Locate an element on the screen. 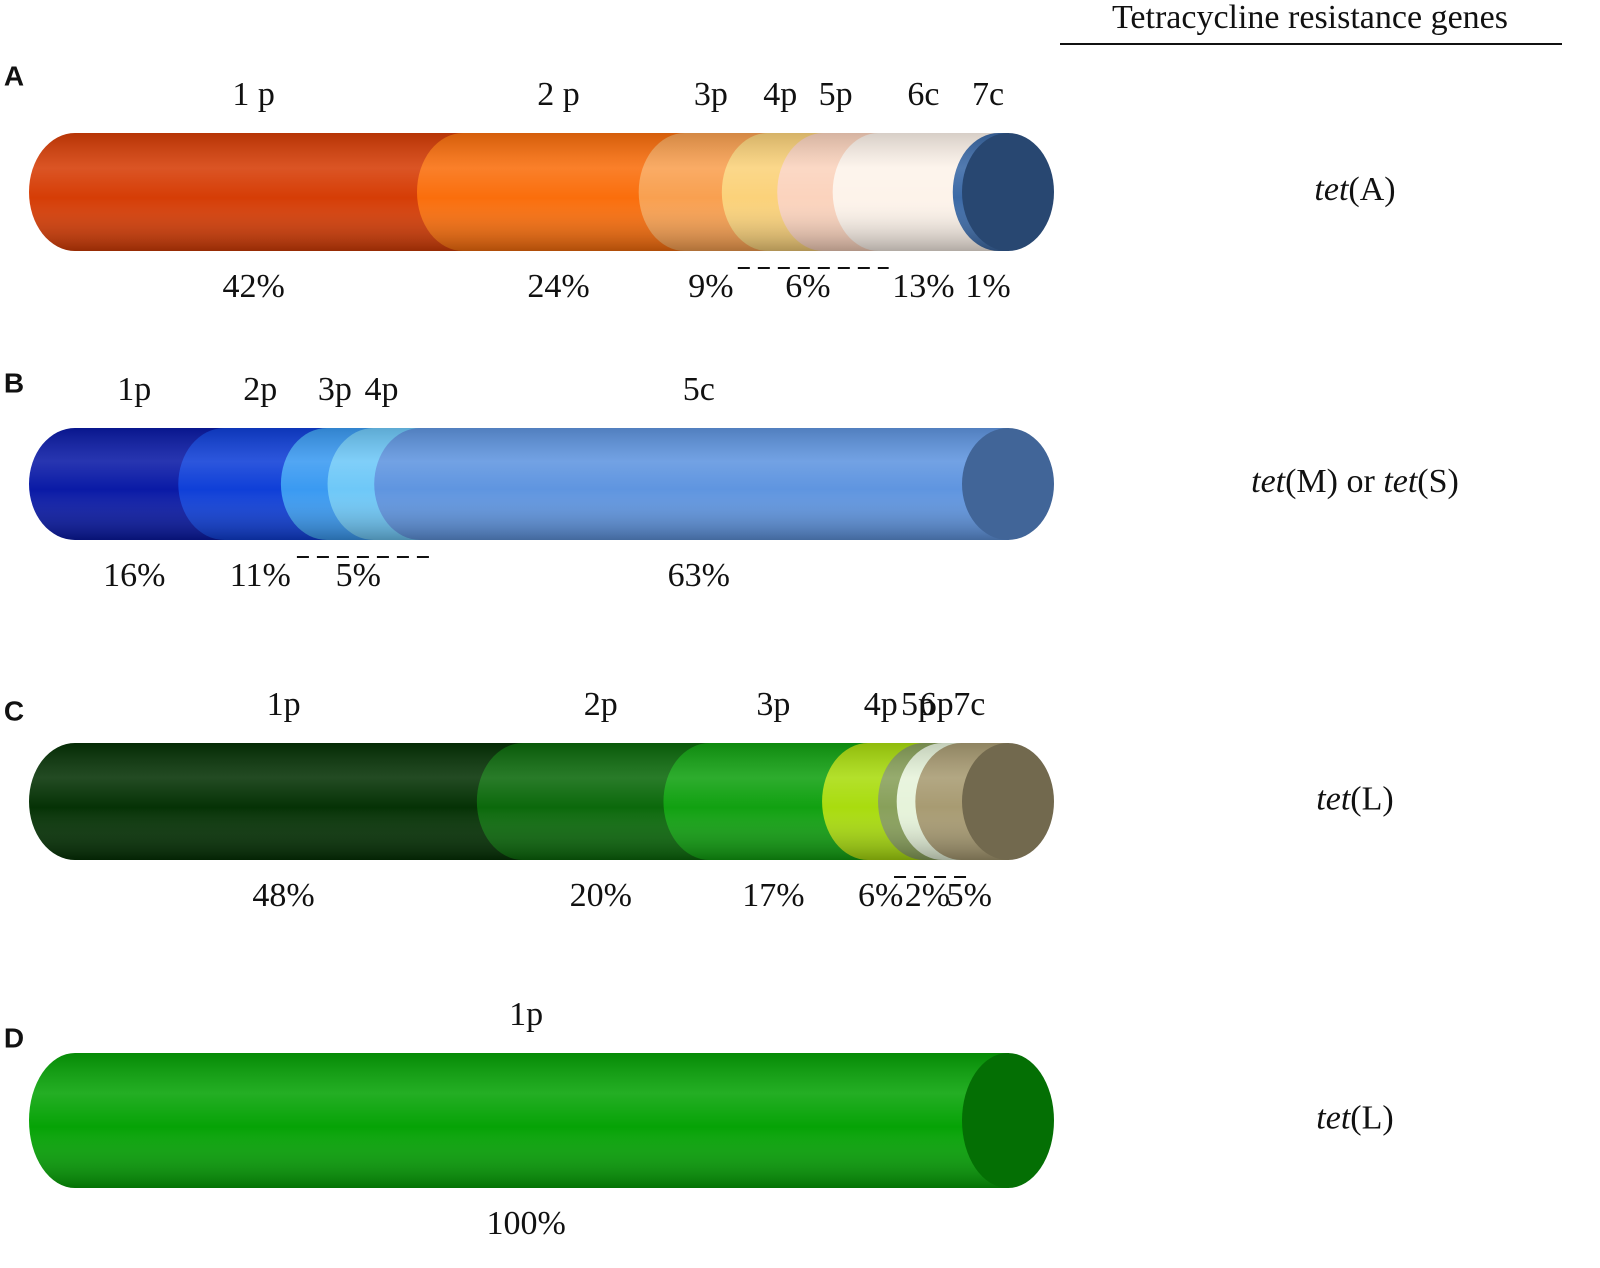 Image resolution: width=1600 pixels, height=1268 pixels. value-label: 100% is located at coordinates (526, 1223).